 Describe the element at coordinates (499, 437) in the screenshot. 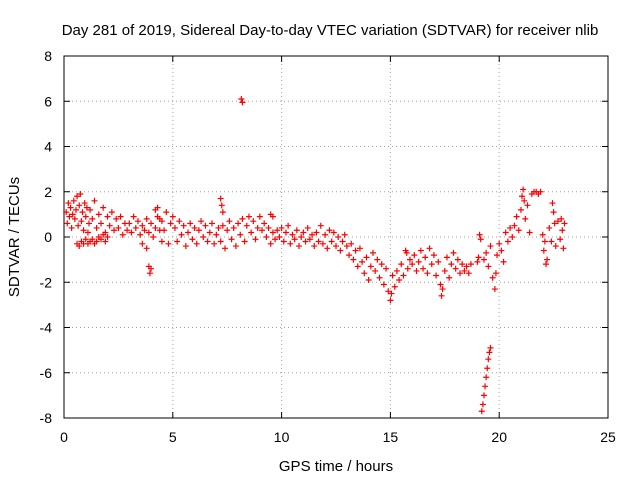

I see `x-tick-label: 20` at that location.